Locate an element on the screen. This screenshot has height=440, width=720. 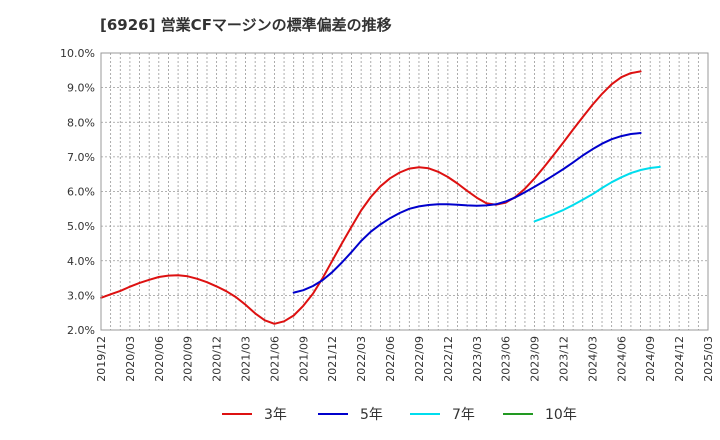
x-tick-label: 2020/06 is located at coordinates (159, 359).